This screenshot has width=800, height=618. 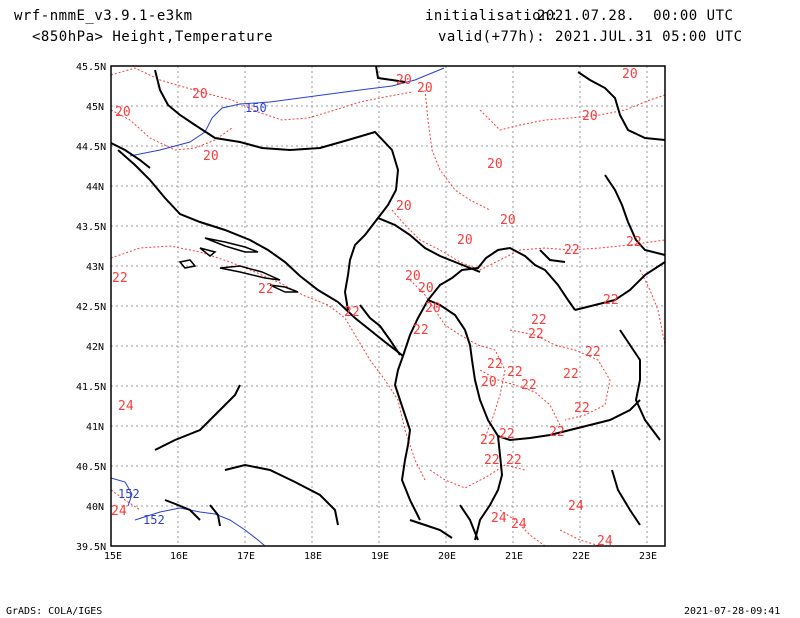 I want to click on lat-tick: 42.5N, so click(x=91, y=307).